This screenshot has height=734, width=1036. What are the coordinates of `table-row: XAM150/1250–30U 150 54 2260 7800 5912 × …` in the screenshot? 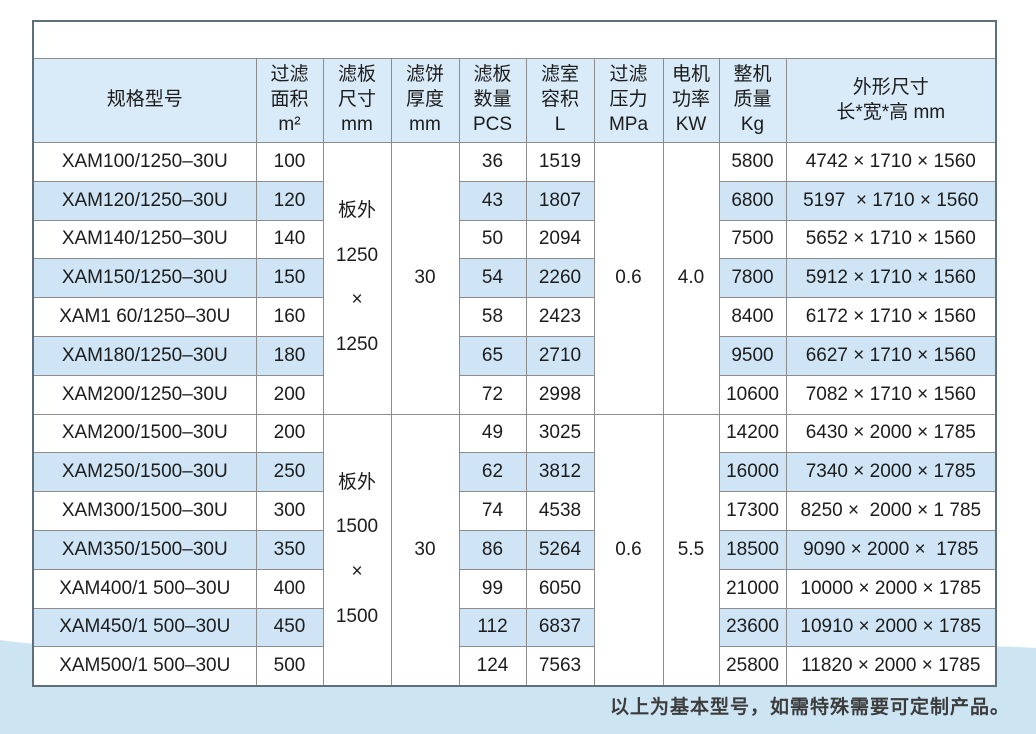 It's located at (514, 278).